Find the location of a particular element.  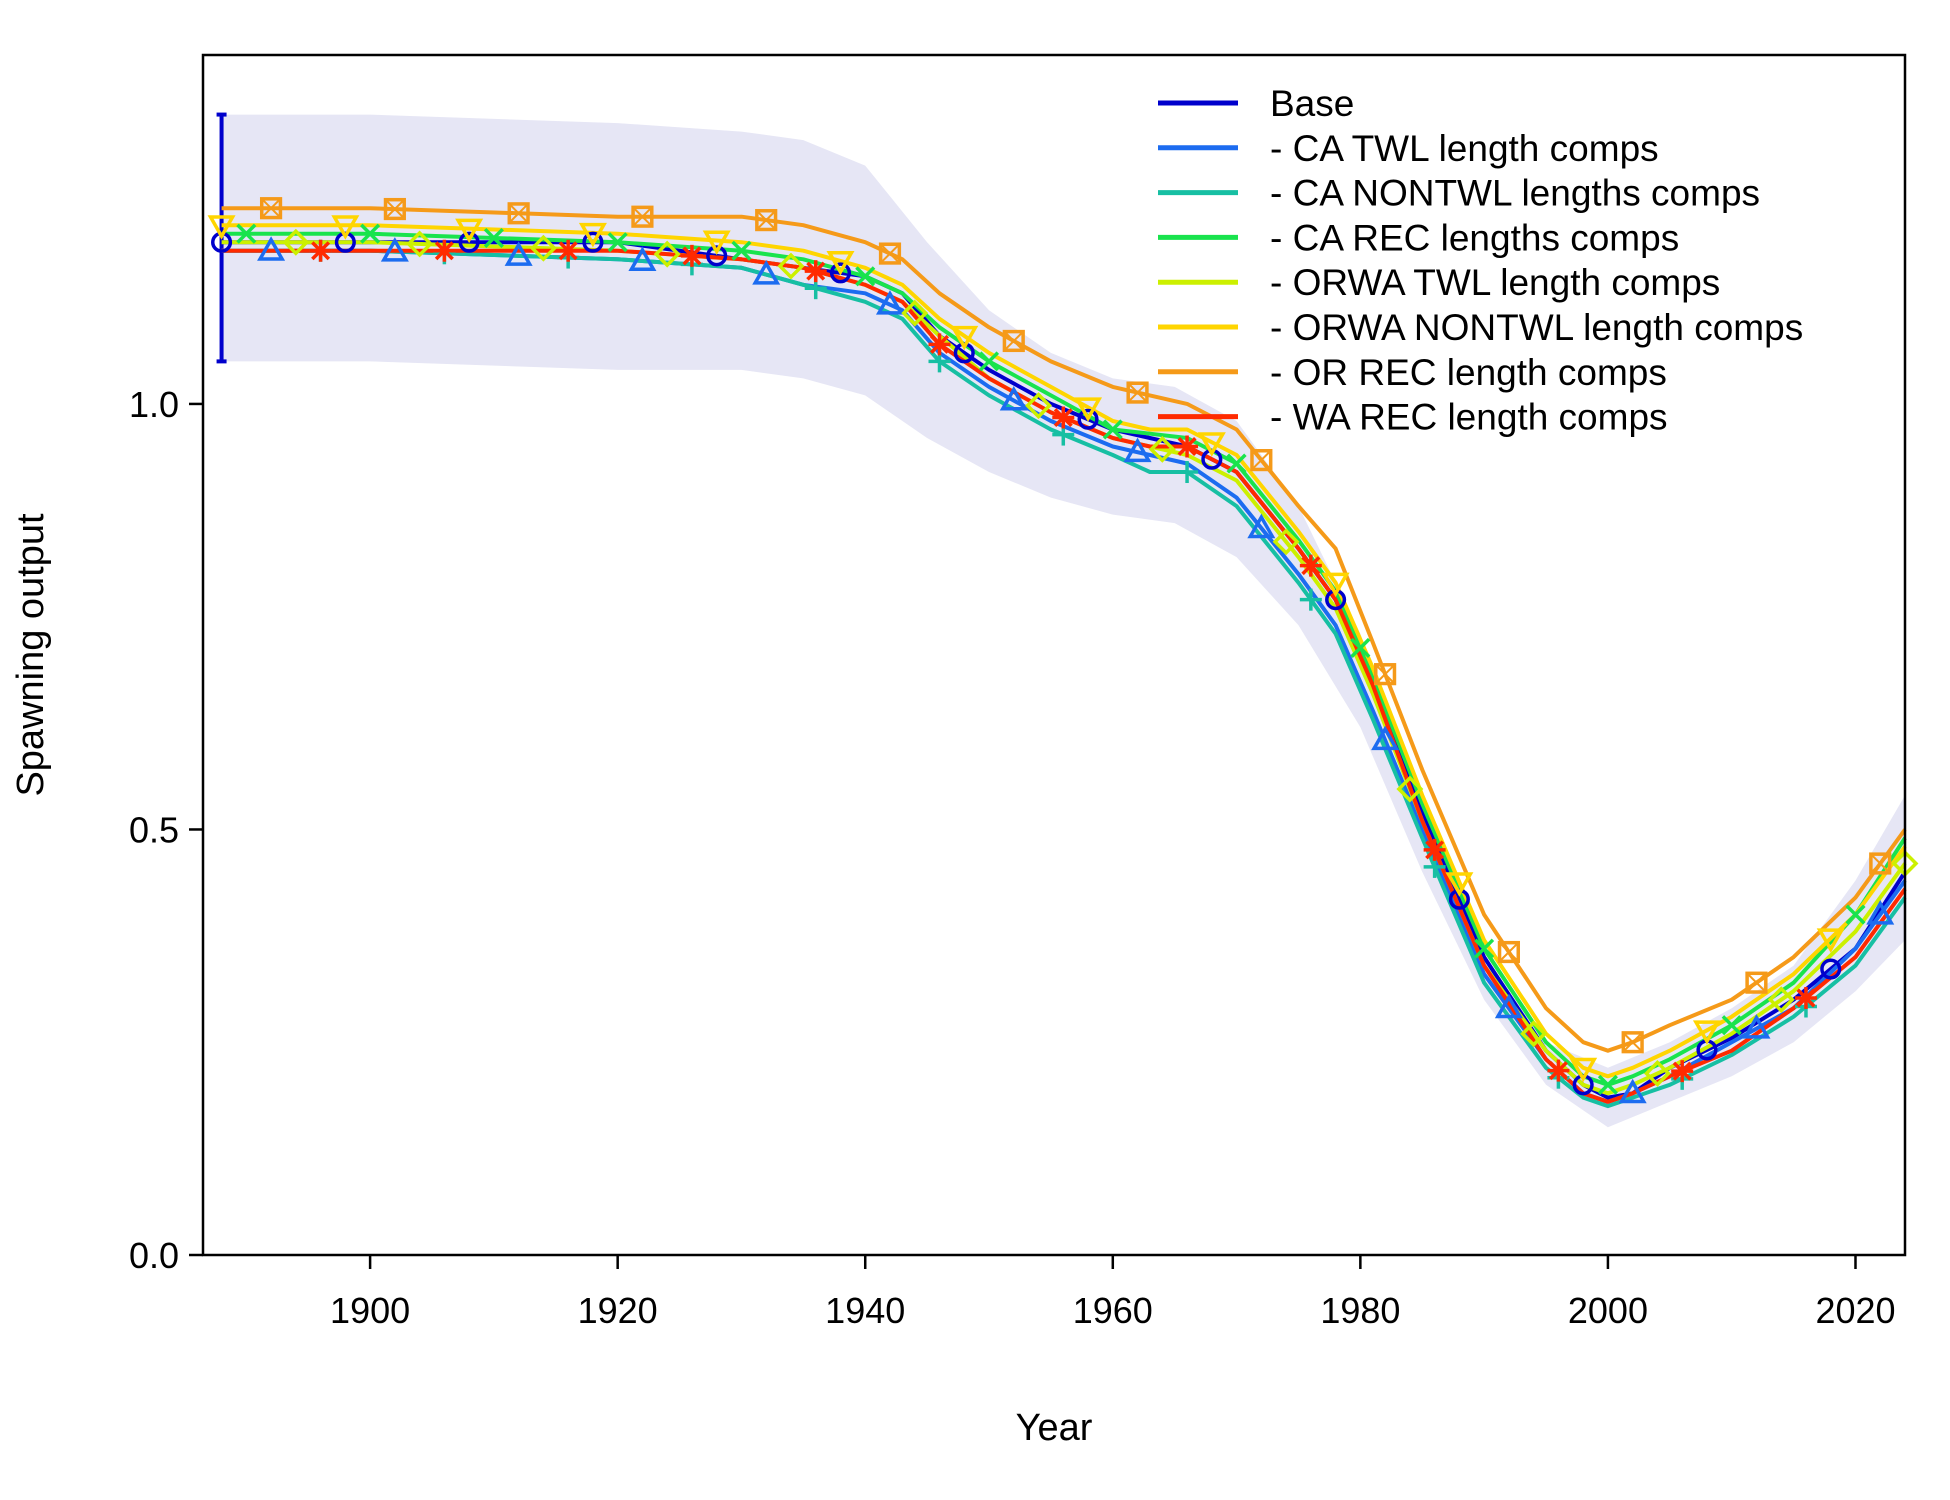

x-tick-label: 1900 is located at coordinates (370, 1310).